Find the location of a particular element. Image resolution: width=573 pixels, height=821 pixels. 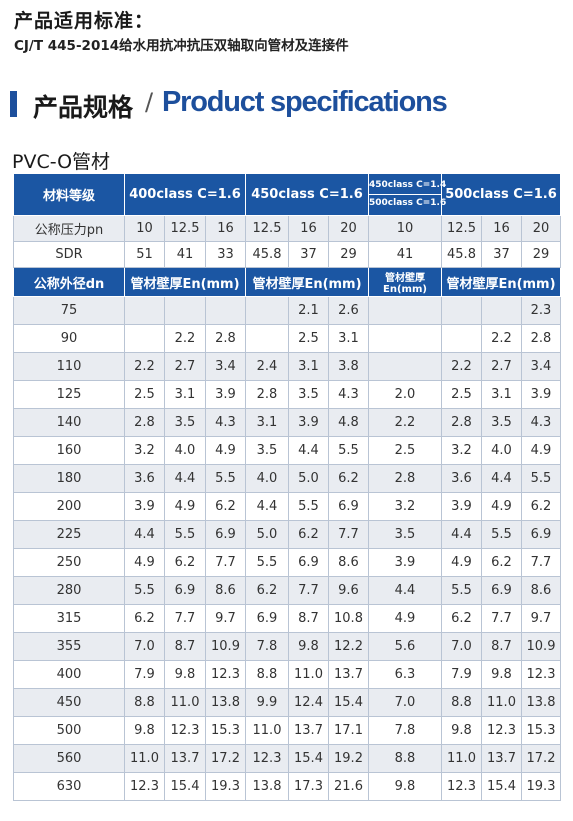

table-cell: 17.2 is located at coordinates (225, 758).